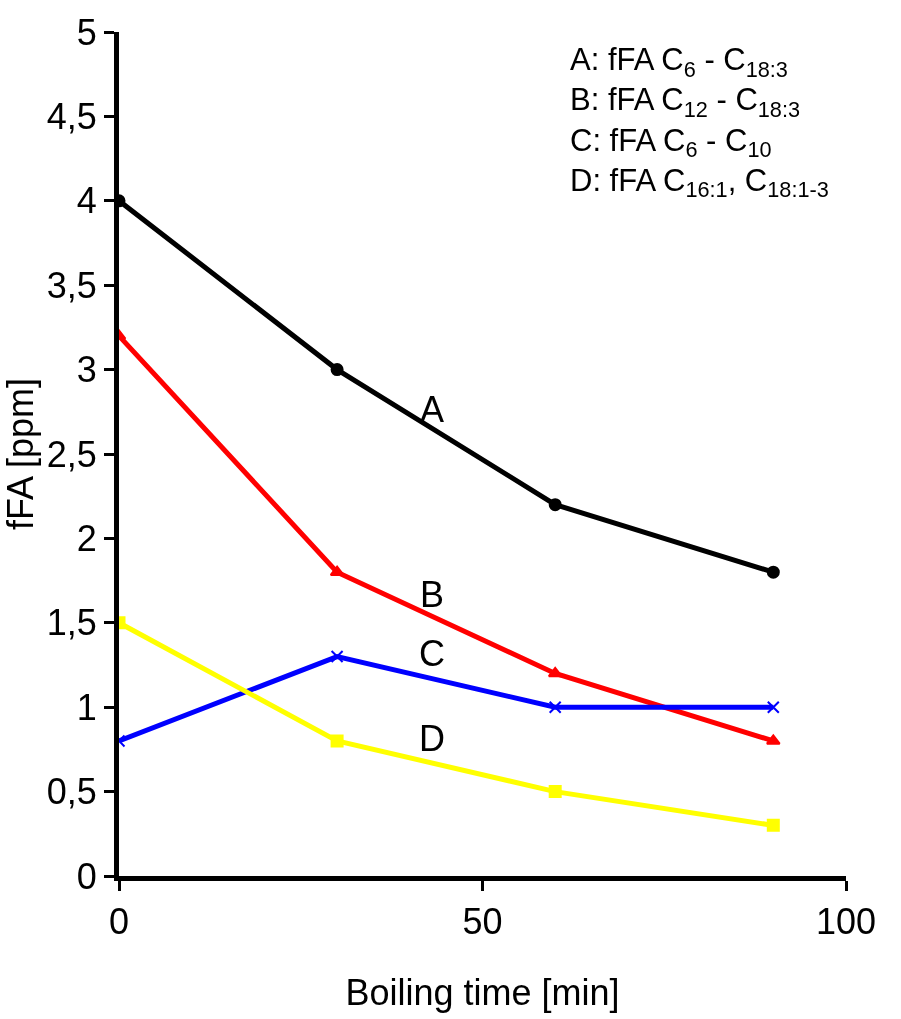 The width and height of the screenshot is (901, 1019). What do you see at coordinates (71, 792) in the screenshot?
I see `y-tick-label: 0,5` at bounding box center [71, 792].